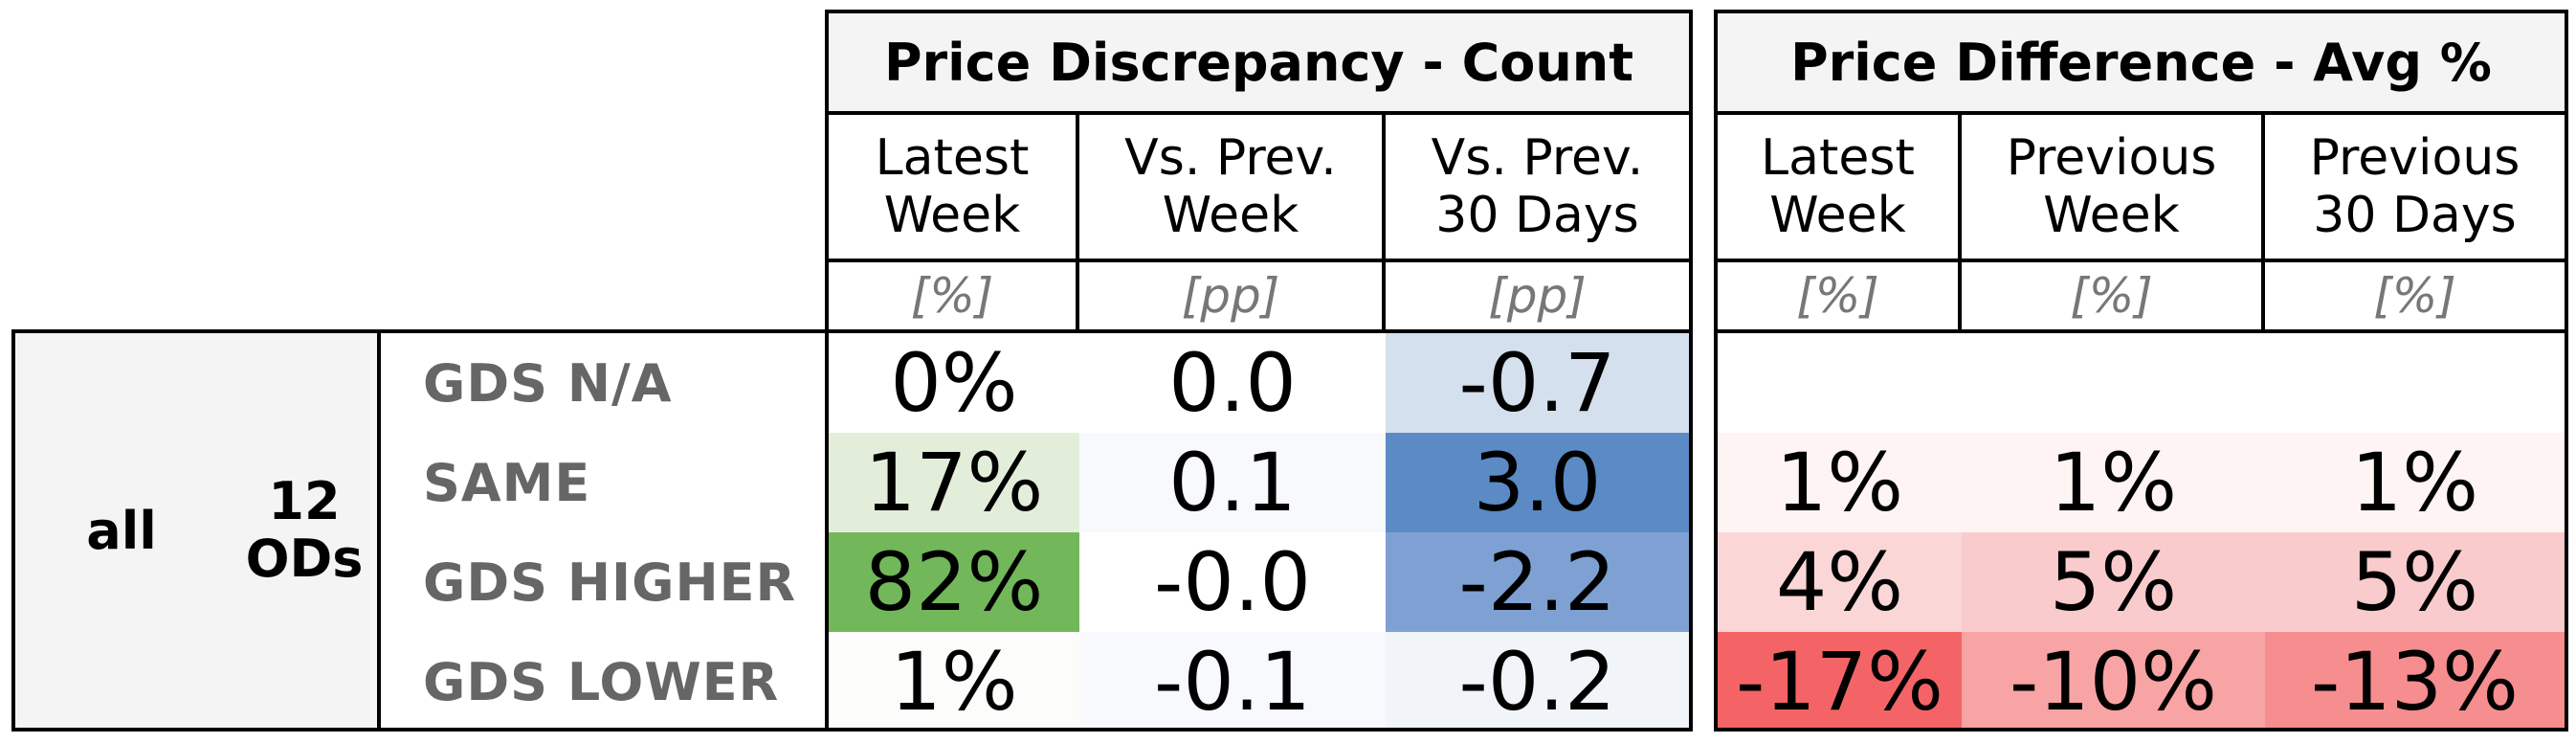  I want to click on table-cell-g0-r2-c1: -0.0, so click(1232, 582).